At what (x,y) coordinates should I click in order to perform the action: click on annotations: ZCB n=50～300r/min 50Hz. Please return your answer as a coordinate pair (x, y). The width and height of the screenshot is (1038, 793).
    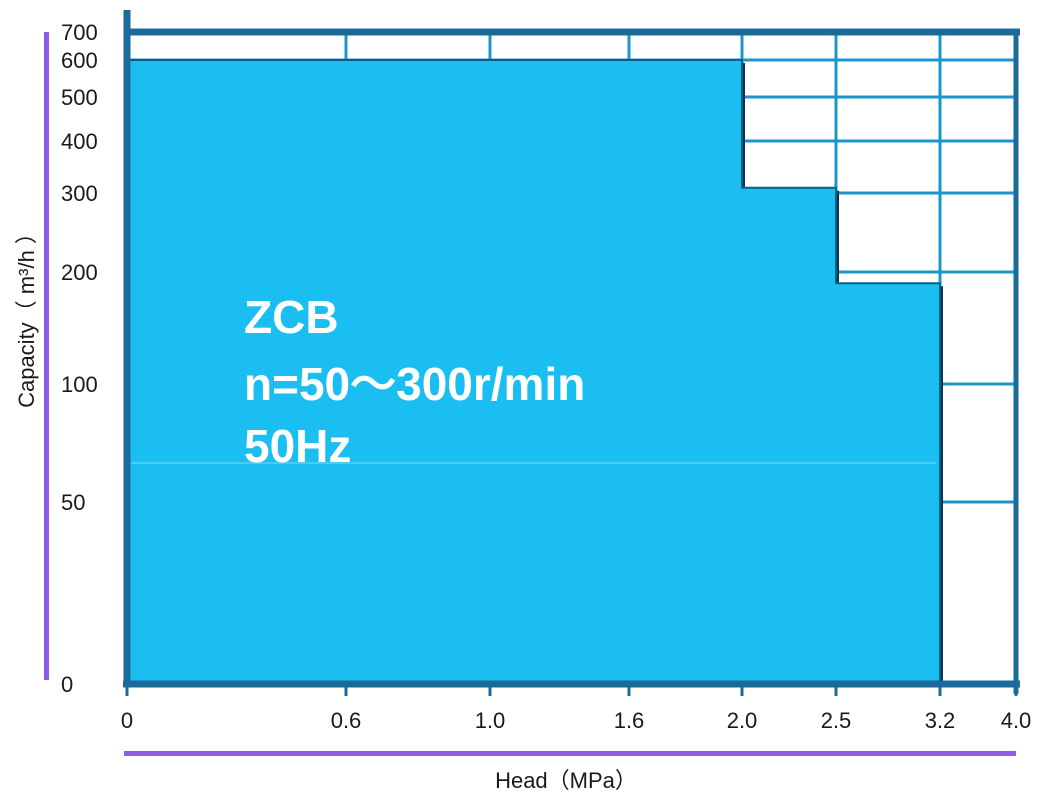
    Looking at the image, I should click on (414, 381).